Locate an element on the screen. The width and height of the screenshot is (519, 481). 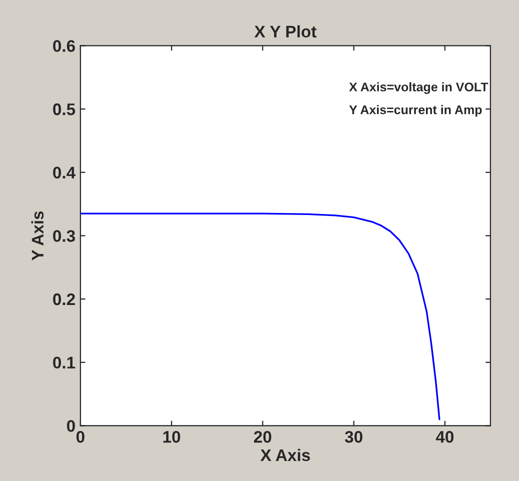
x-tick-label: 0 is located at coordinates (80, 436).